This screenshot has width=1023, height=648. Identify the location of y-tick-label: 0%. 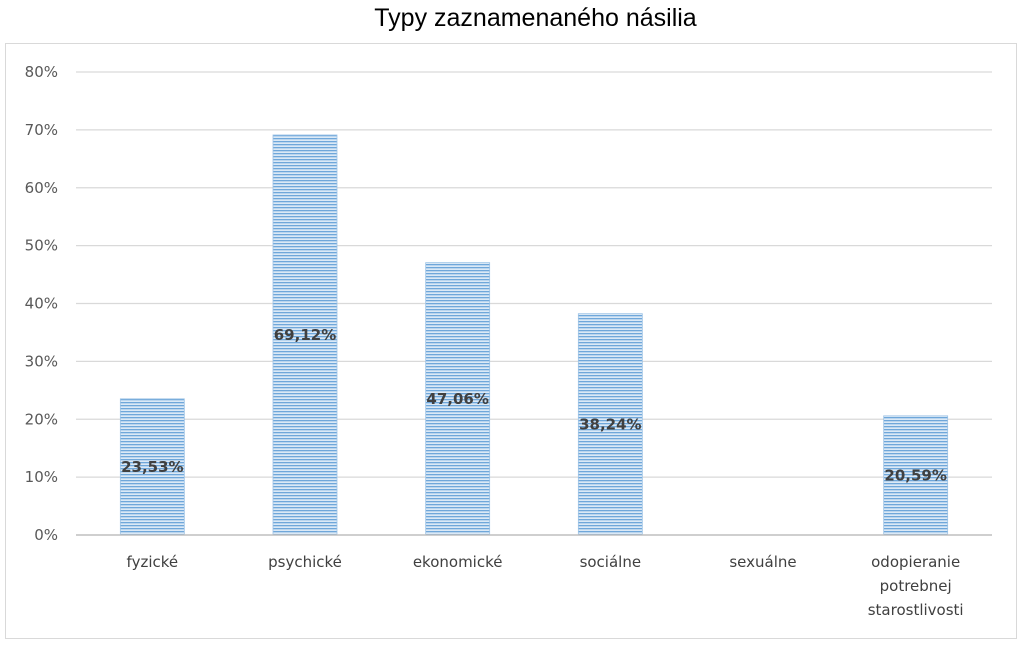
(46, 535).